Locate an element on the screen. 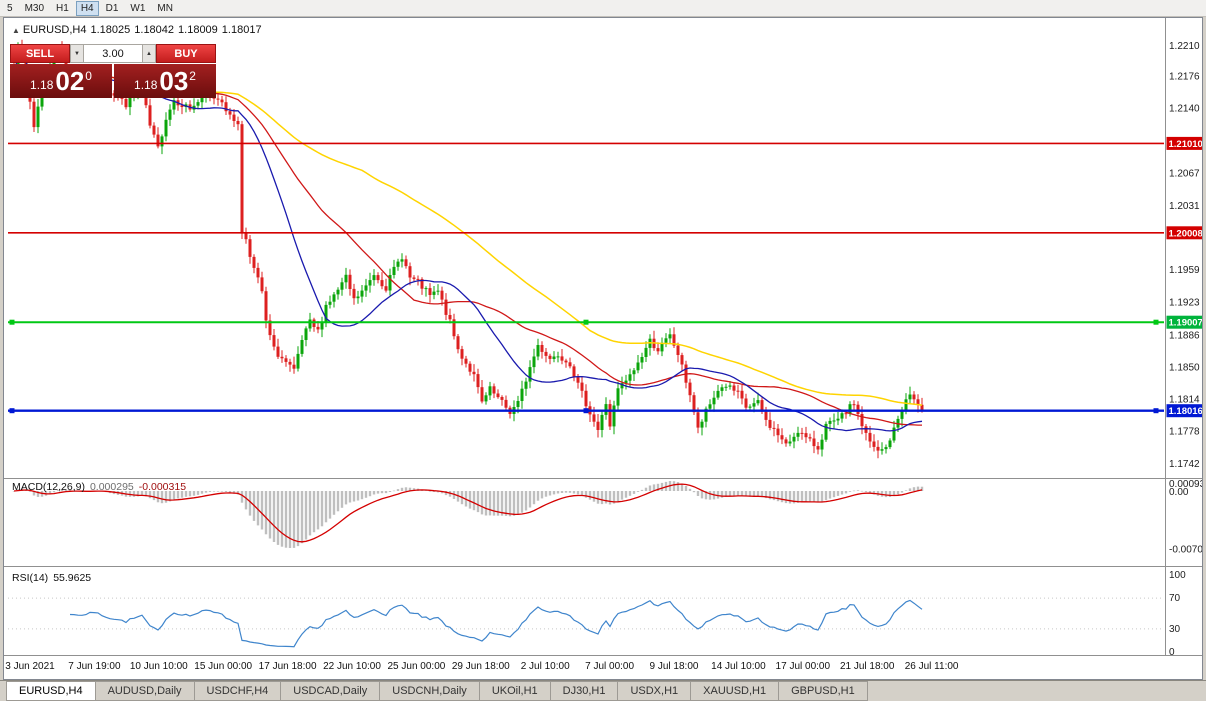 The width and height of the screenshot is (1206, 701). svg-text: -0.00705 is located at coordinates (1185, 550).